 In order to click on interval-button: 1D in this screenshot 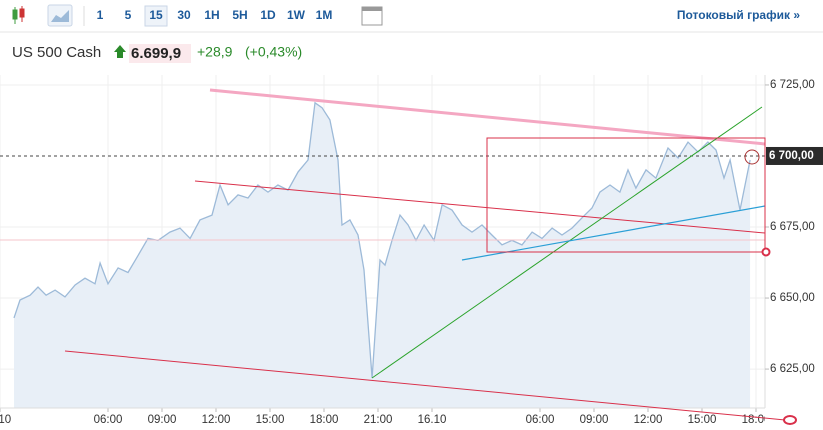, I will do `click(268, 15)`.